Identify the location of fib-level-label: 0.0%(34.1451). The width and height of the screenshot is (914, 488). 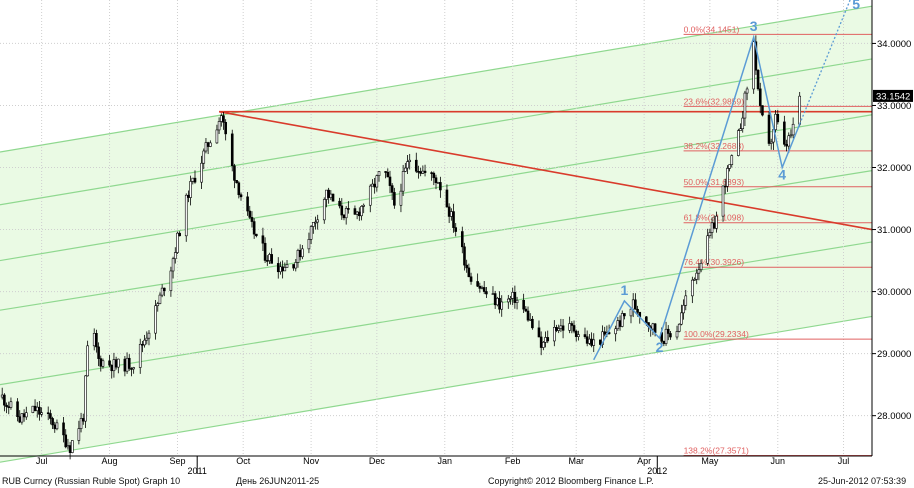
(712, 29).